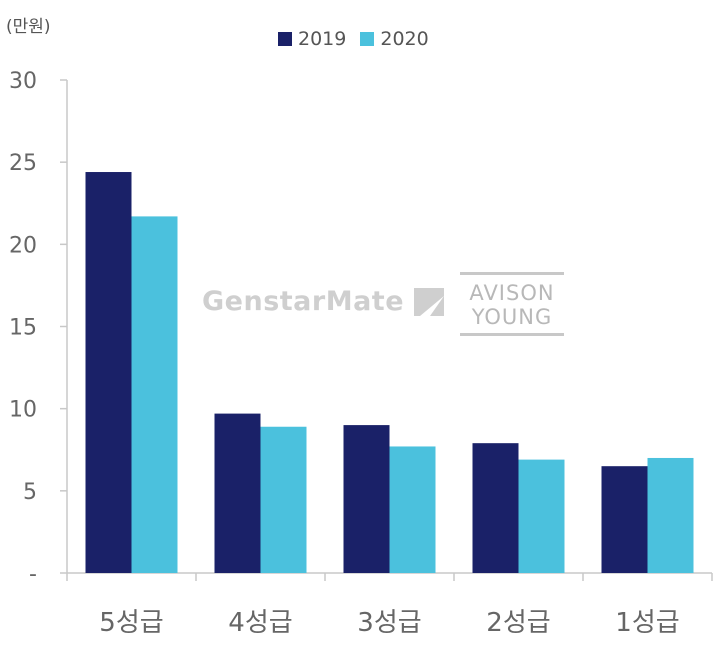 The image size is (721, 646). Describe the element at coordinates (23, 163) in the screenshot. I see `y-tick-label: 25` at that location.